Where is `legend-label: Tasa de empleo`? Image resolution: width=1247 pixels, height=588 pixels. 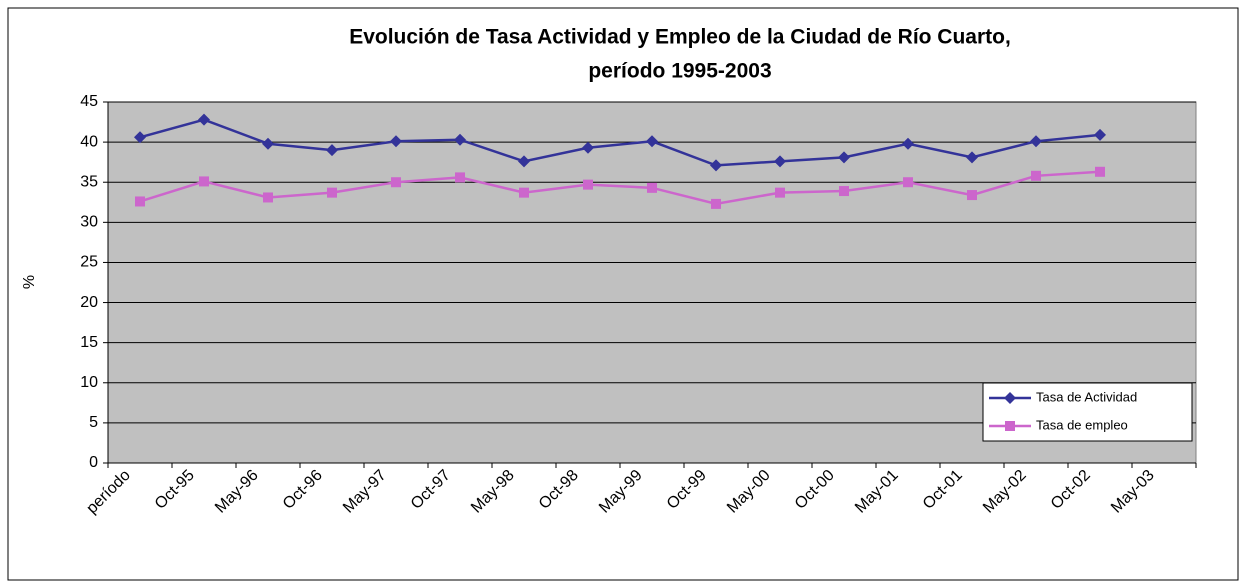
legend-label: Tasa de empleo is located at coordinates (1082, 424).